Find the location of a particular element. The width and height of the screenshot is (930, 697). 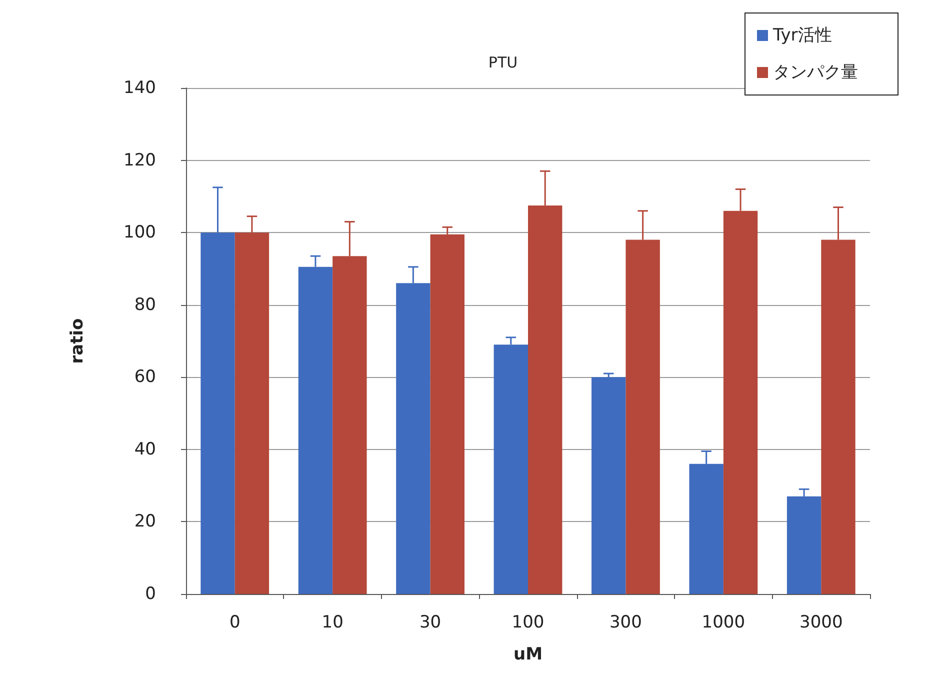

y-tick-label: 120 is located at coordinates (140, 160).